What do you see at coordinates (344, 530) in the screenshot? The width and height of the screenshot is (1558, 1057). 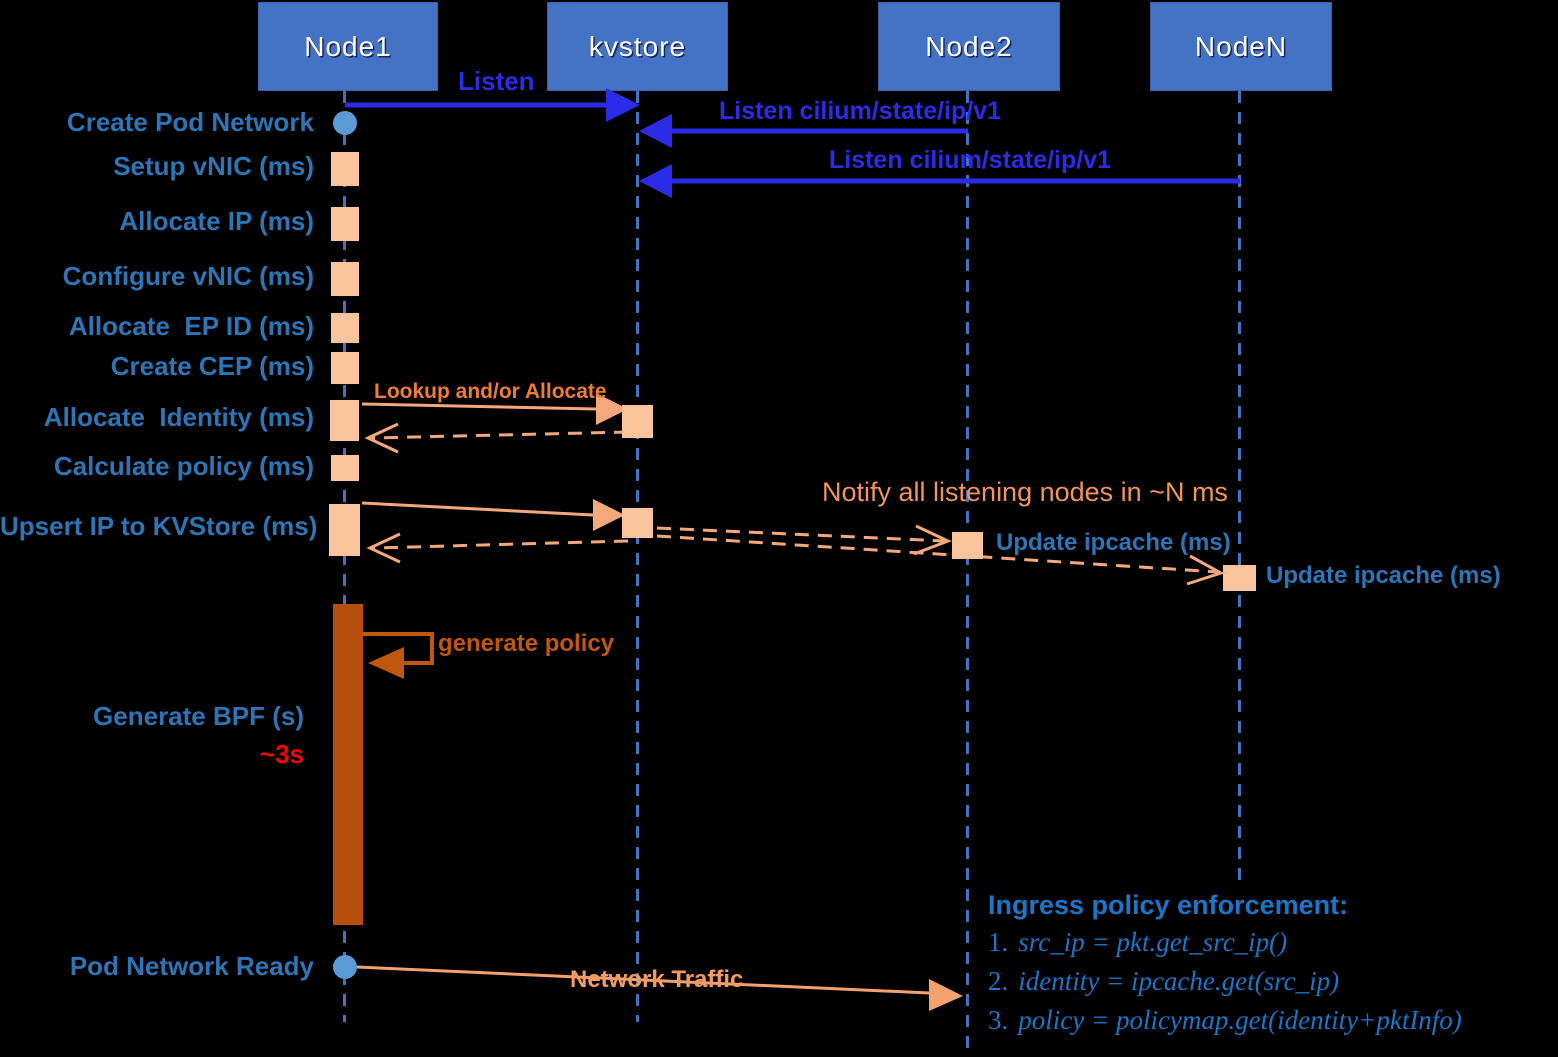 I see `activation-upsert-ip` at bounding box center [344, 530].